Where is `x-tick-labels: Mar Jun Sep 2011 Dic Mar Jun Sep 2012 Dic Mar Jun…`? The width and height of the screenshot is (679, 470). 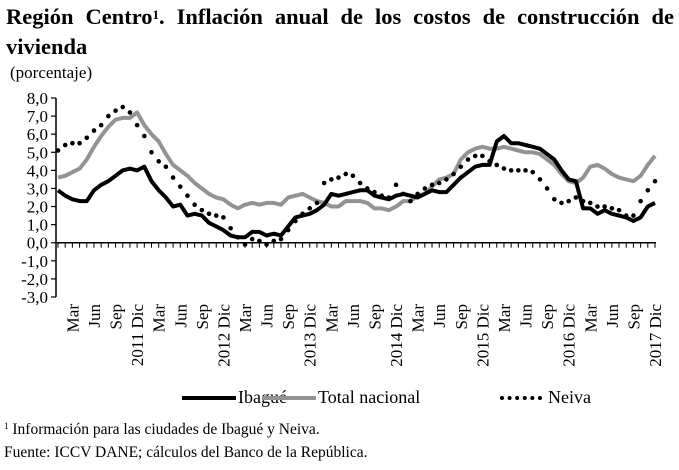 x-tick-labels: Mar Jun Sep 2011 Dic Mar Jun Sep 2012 Dic Mar Jun… is located at coordinates (364, 335).